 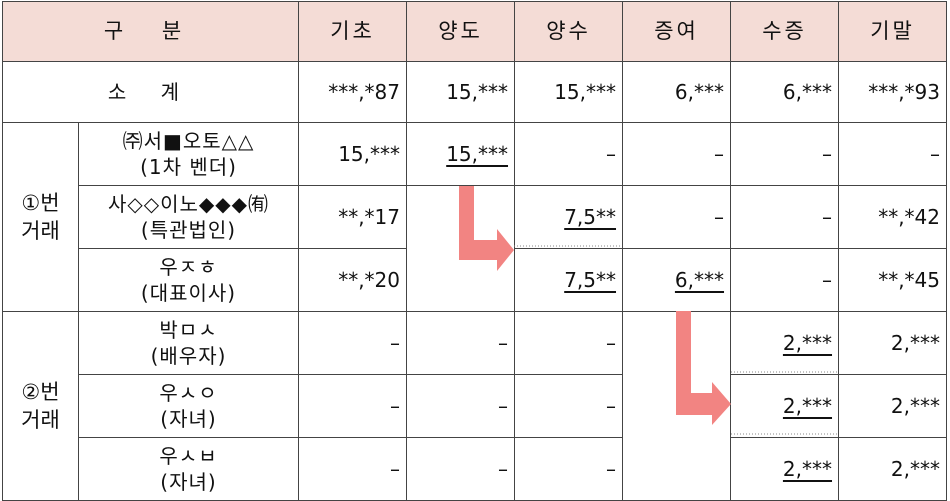 I want to click on header-gubun: 구 분, so click(x=150, y=31).